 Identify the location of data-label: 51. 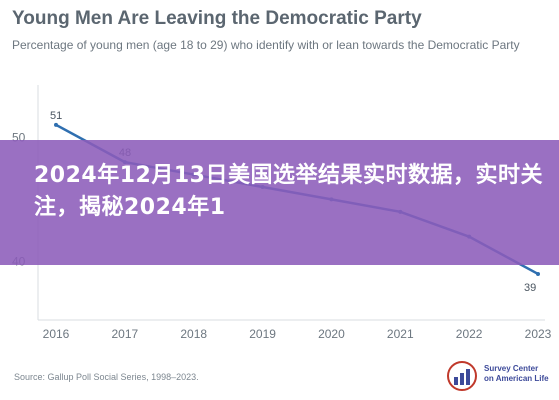
(56, 116).